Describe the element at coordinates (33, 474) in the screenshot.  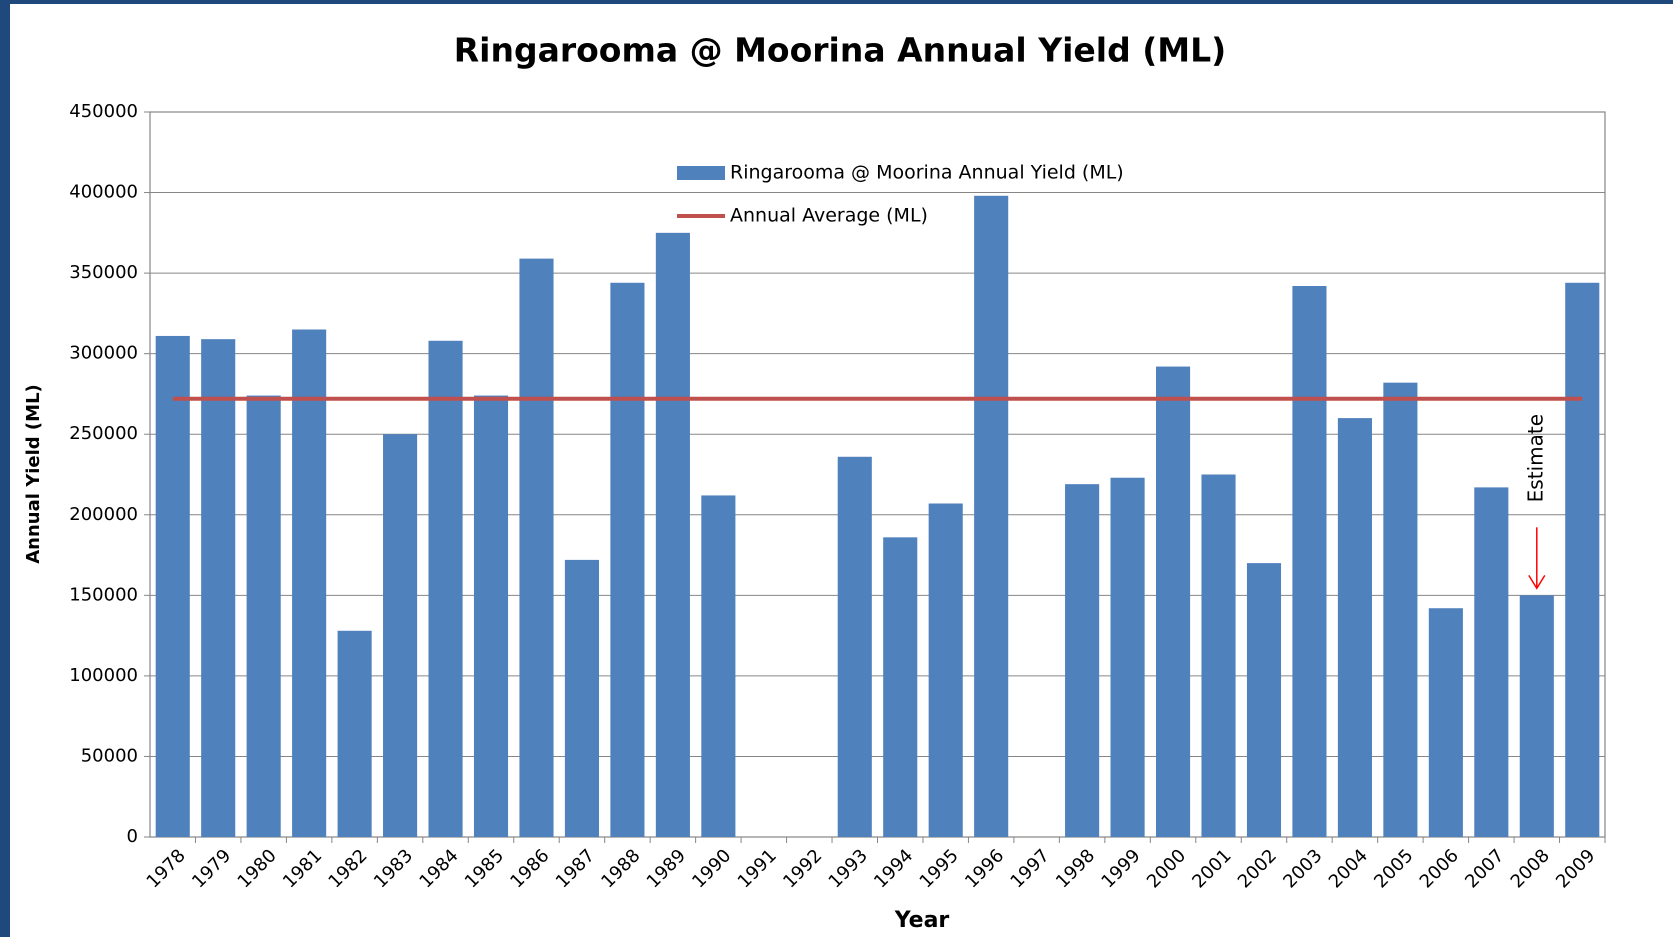
I see `y-axis-label: Annual Yield (ML)` at that location.